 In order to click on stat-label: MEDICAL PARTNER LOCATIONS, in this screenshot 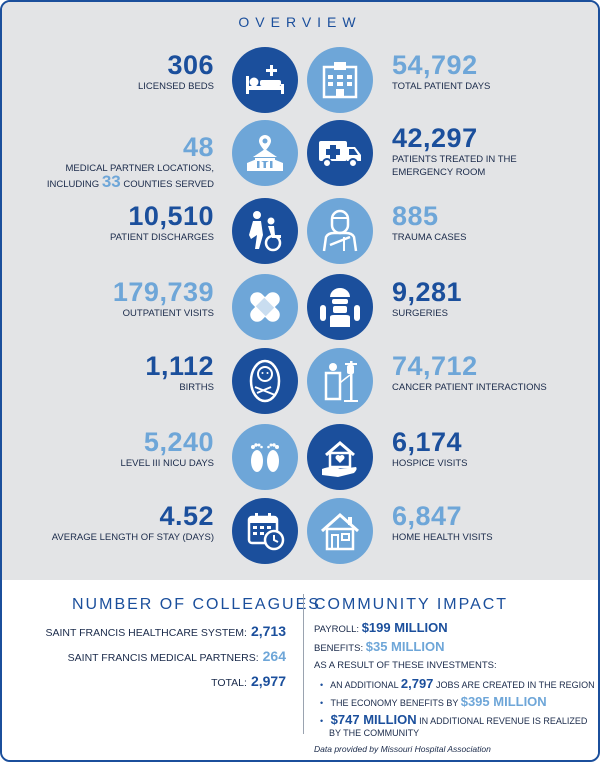, I will do `click(139, 168)`.